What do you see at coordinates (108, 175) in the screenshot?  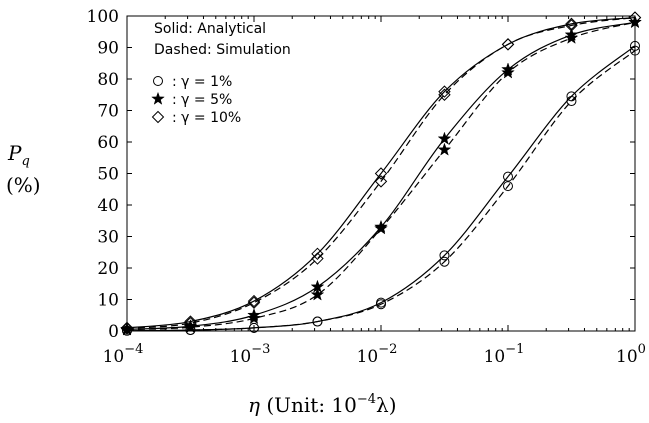 I see `y-tick-label: 50` at bounding box center [108, 175].